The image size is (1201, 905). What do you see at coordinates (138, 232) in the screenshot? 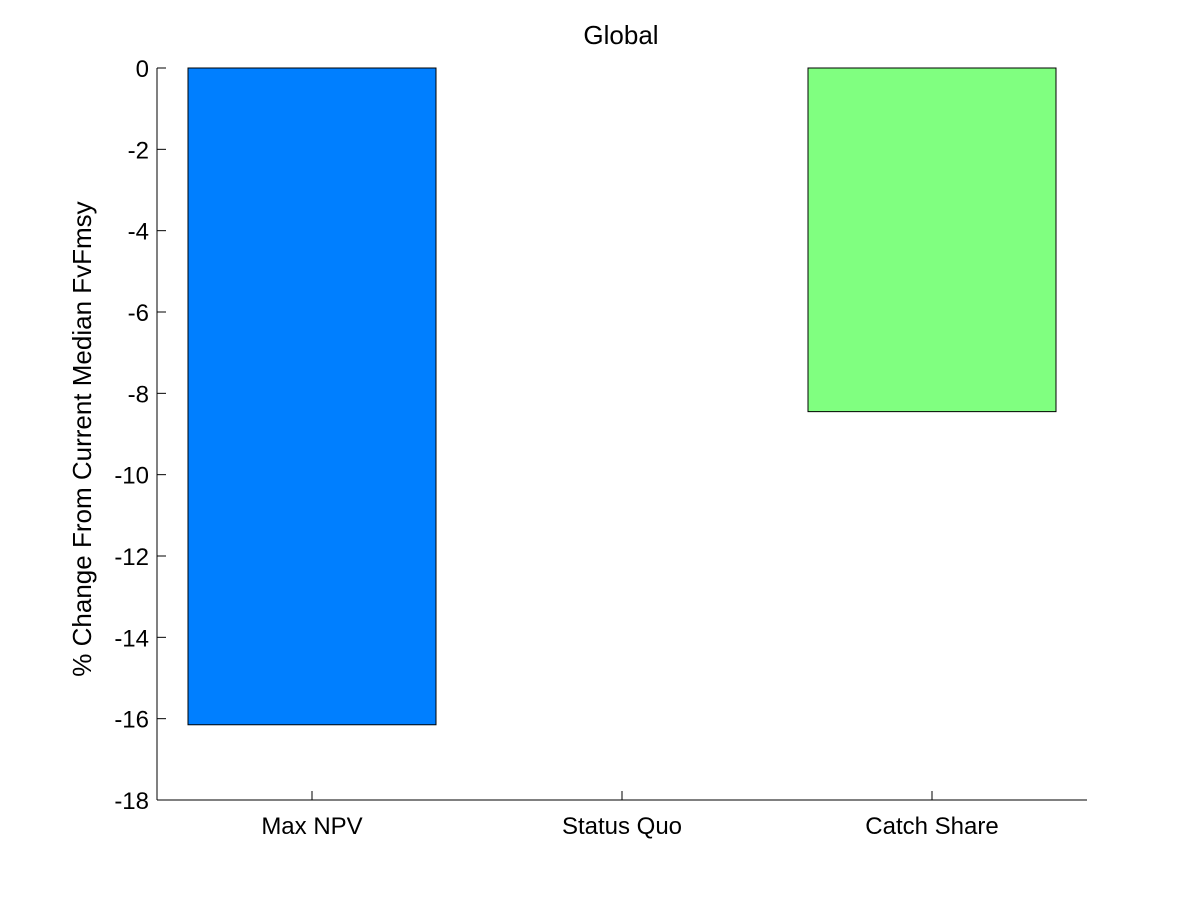
I see `y-tick-label: -4` at bounding box center [138, 232].